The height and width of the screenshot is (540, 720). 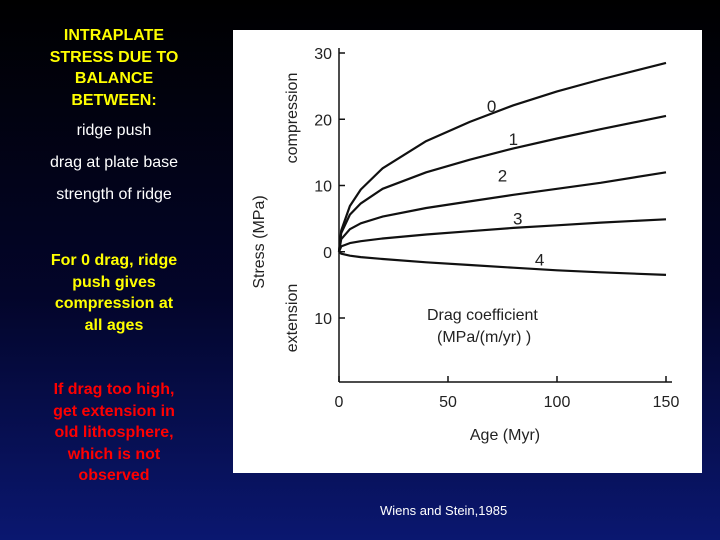 What do you see at coordinates (515, 183) in the screenshot?
I see `series-labels: 012 3 4` at bounding box center [515, 183].